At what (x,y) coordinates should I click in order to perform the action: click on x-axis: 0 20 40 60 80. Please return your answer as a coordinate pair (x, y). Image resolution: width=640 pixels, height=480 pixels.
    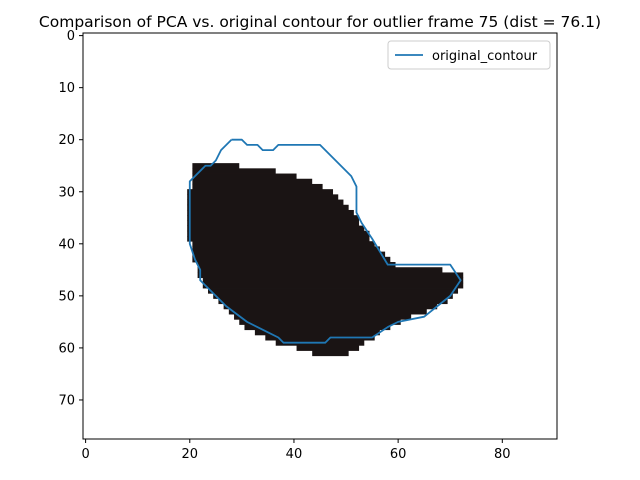
    Looking at the image, I should click on (296, 450).